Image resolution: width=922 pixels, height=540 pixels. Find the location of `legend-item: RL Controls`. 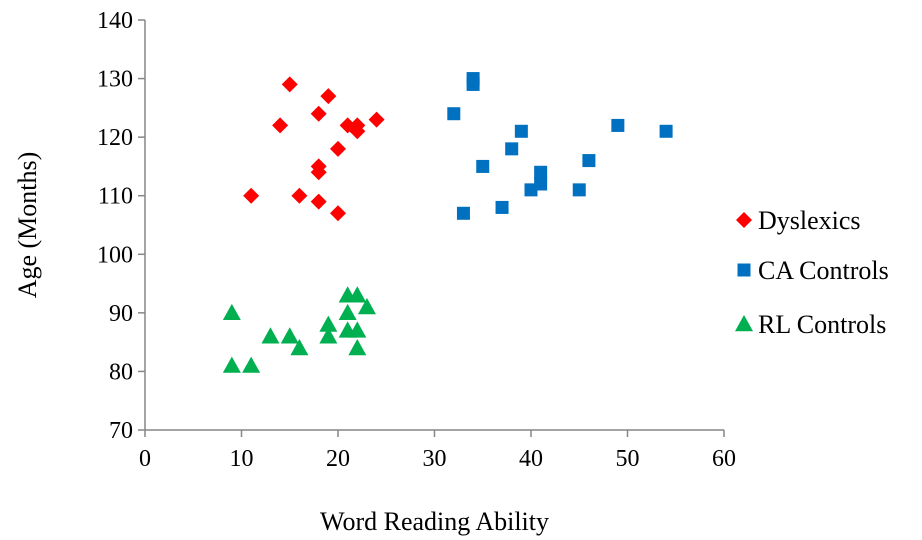

legend-item: RL Controls is located at coordinates (810, 324).